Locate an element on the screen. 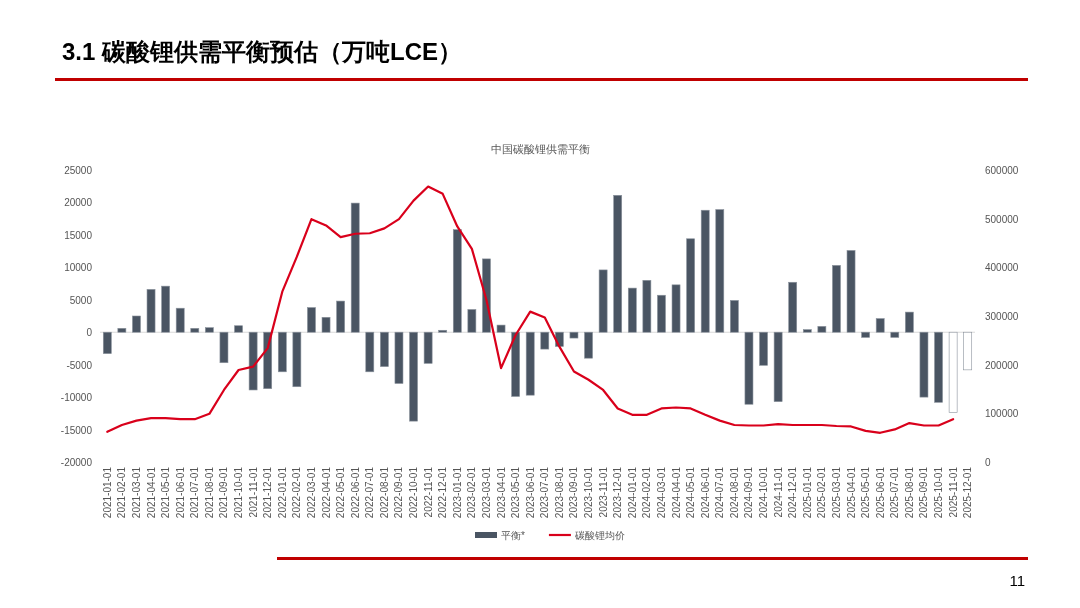  x-tick-label: 2022-10-01 is located at coordinates (414, 492).